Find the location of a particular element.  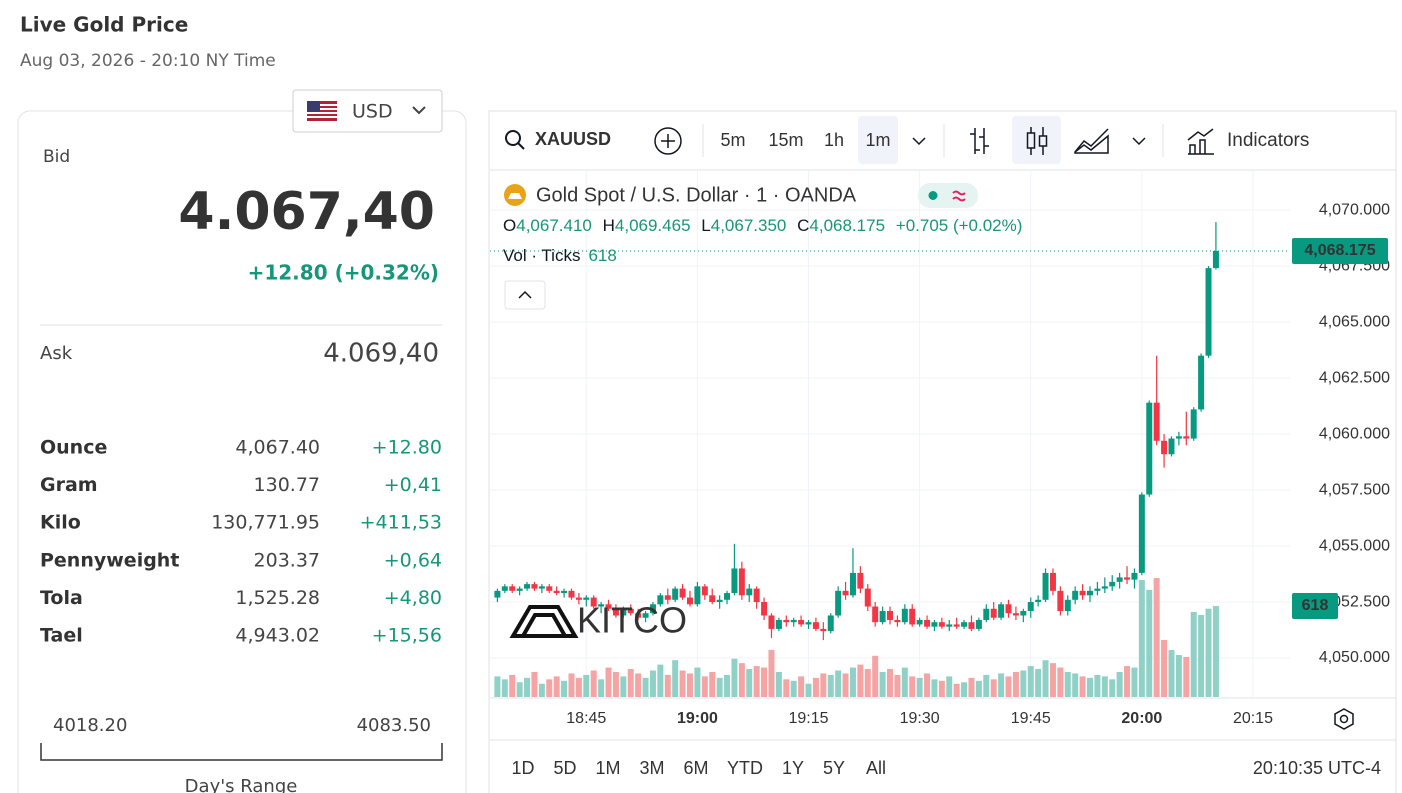

range-button: 1Y is located at coordinates (793, 768).